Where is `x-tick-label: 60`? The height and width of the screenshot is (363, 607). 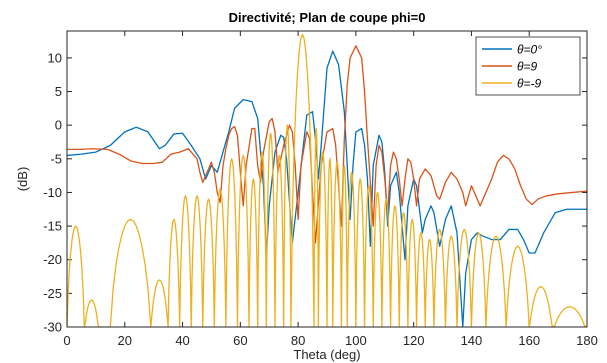
x-tick-label: 60 is located at coordinates (240, 340).